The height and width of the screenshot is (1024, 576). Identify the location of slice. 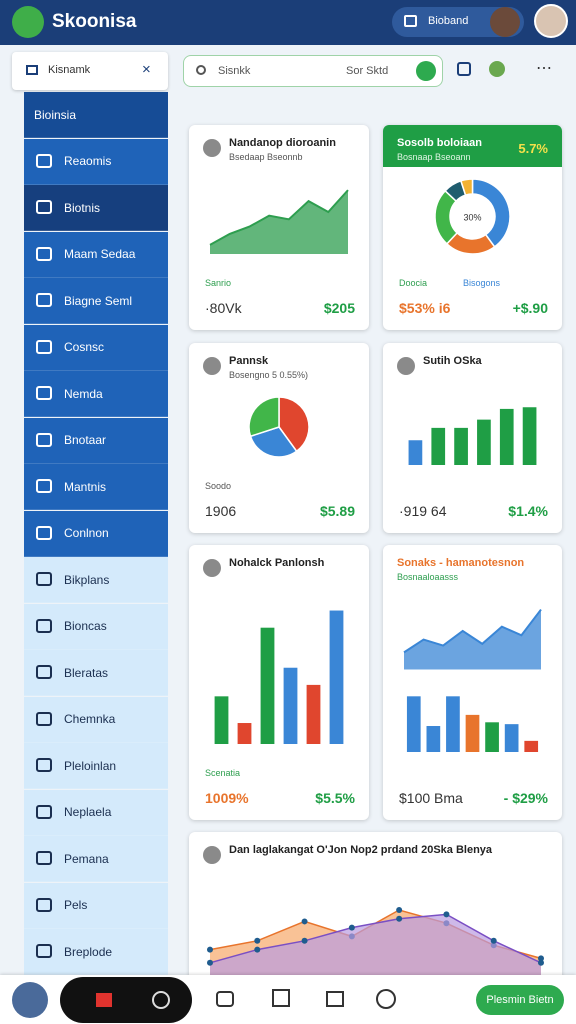
(264, 417).